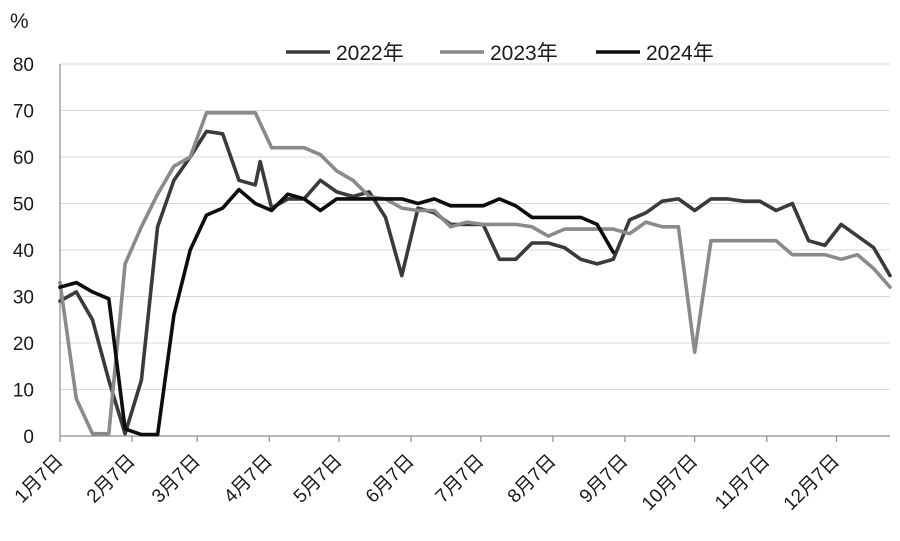  What do you see at coordinates (23, 391) in the screenshot?
I see `y-tick-label: 10` at bounding box center [23, 391].